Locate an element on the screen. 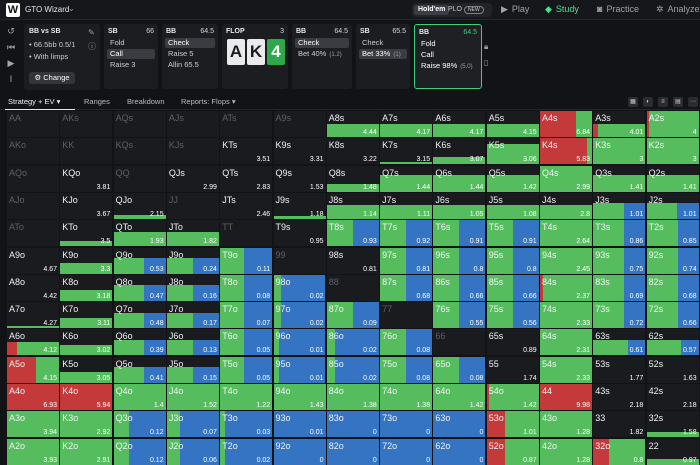  hand-cell-86o: 86o 0.02 is located at coordinates (352, 342).